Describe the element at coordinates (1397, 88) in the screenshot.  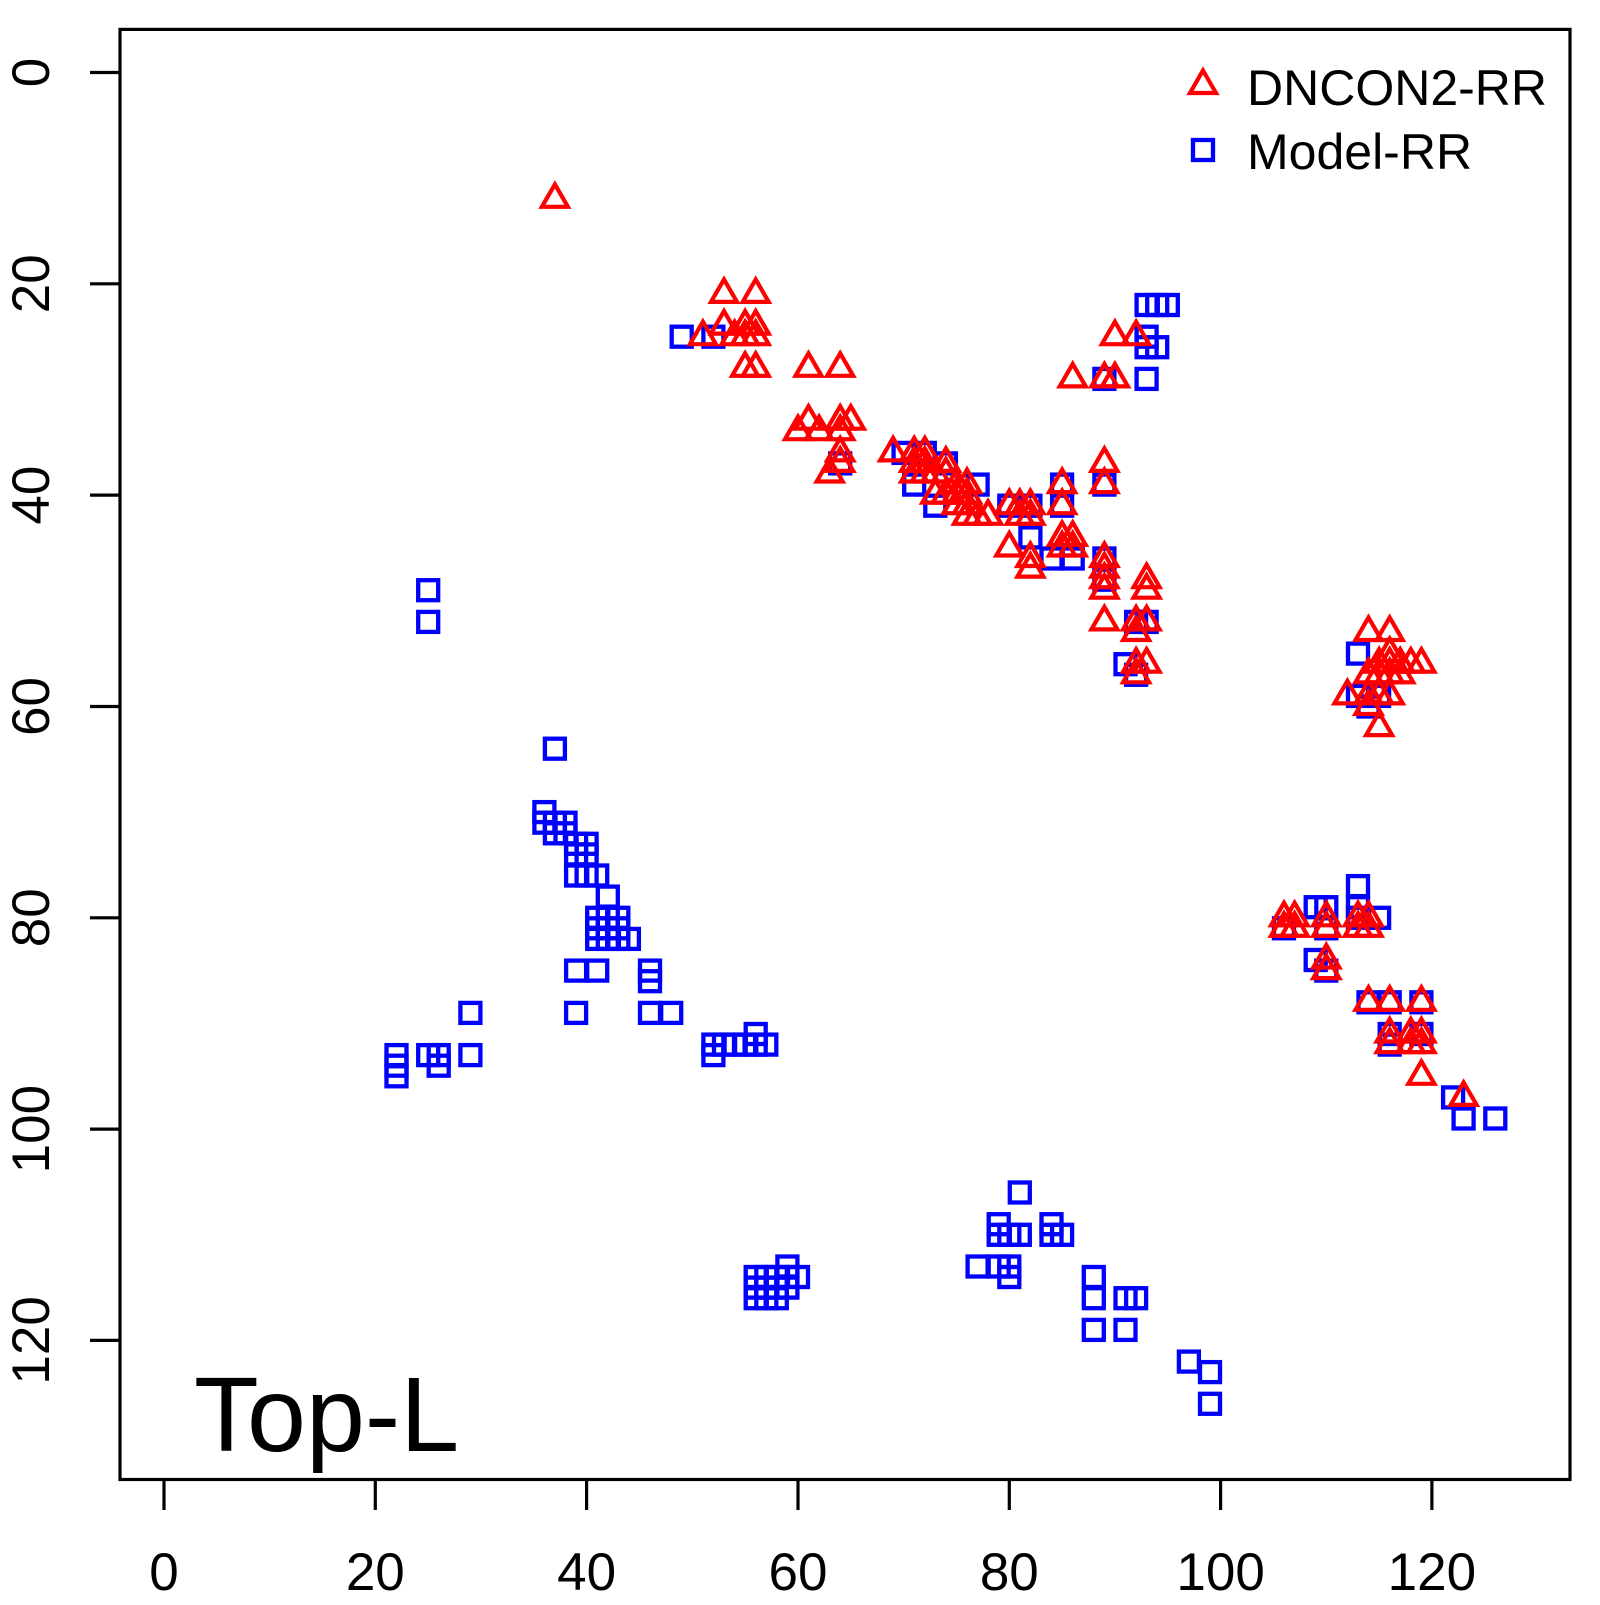
I see `svg-text: DNCON2-RR` at that location.